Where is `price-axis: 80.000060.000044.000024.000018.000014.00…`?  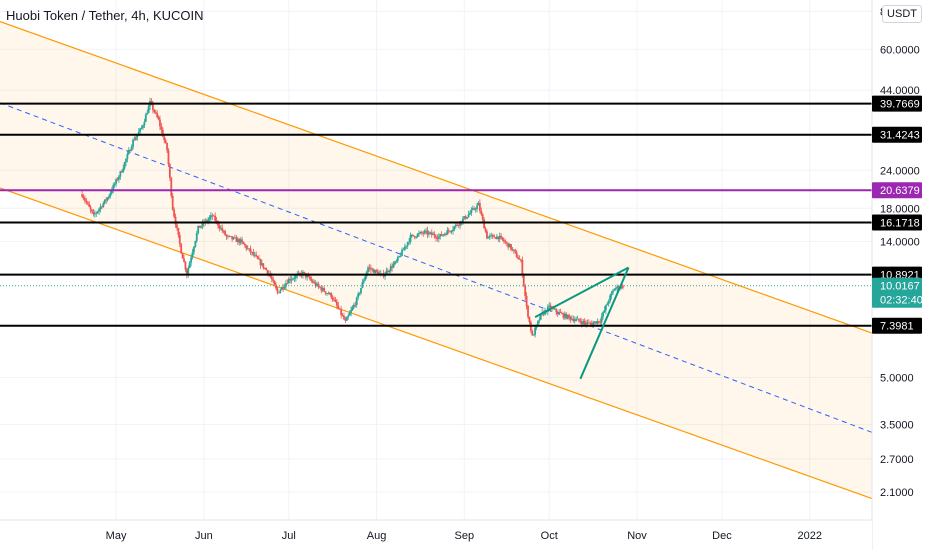 price-axis: 80.000060.000044.000024.000018.000014.00… is located at coordinates (901, 275).